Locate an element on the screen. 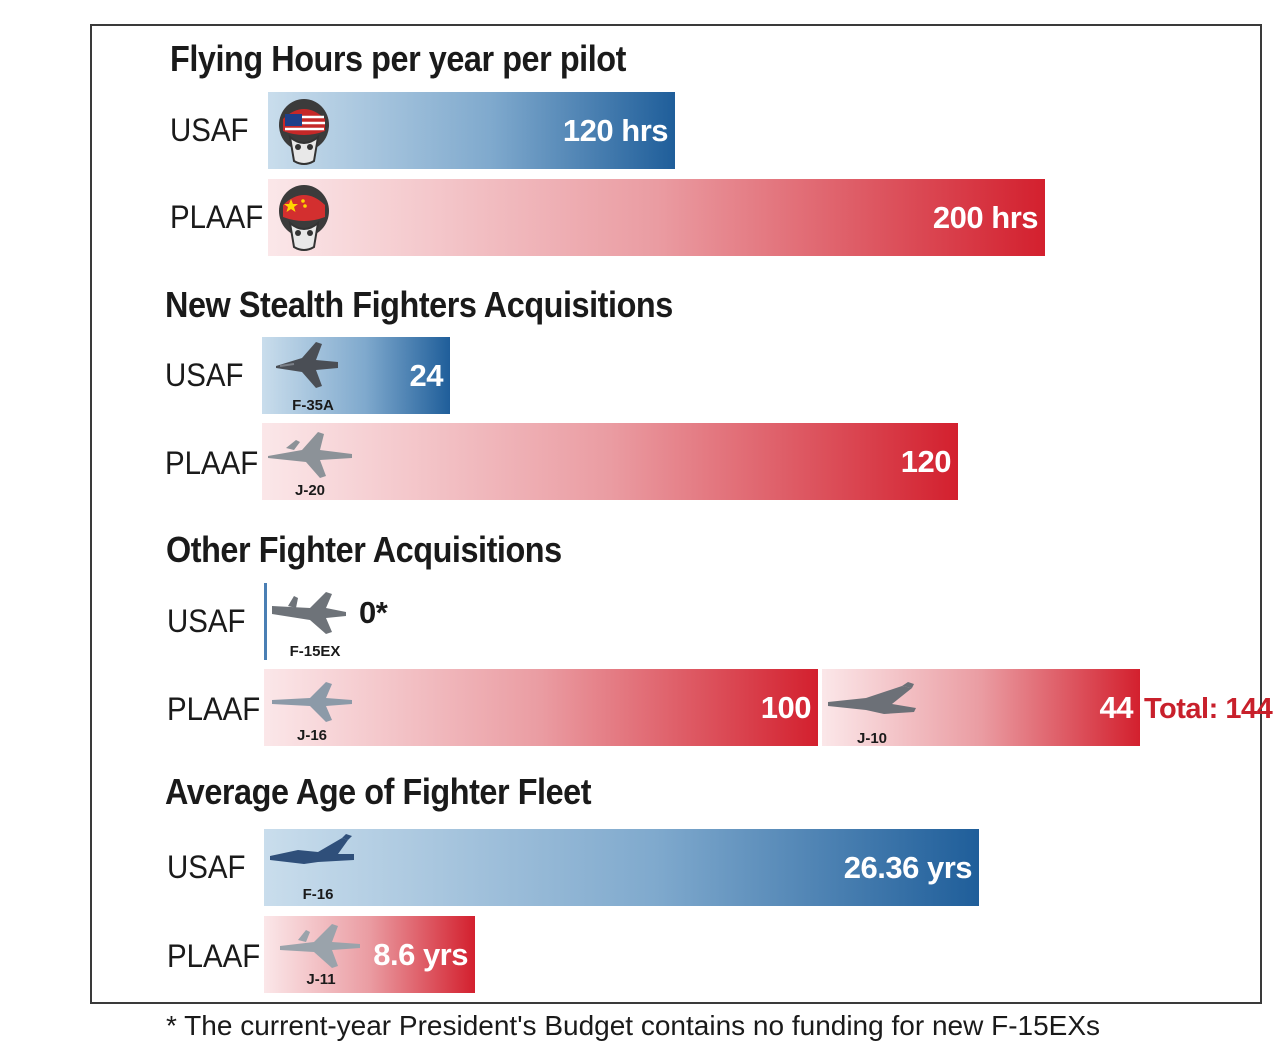 This screenshot has height=1042, width=1280. panel-title-other-fighters: Other Fighter Acquisitions is located at coordinates (364, 549).